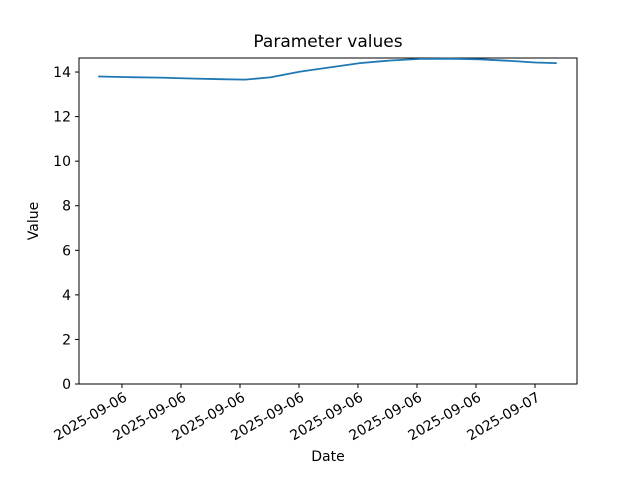 This screenshot has width=640, height=480. What do you see at coordinates (66, 207) in the screenshot?
I see `y-tick-label: 8` at bounding box center [66, 207].